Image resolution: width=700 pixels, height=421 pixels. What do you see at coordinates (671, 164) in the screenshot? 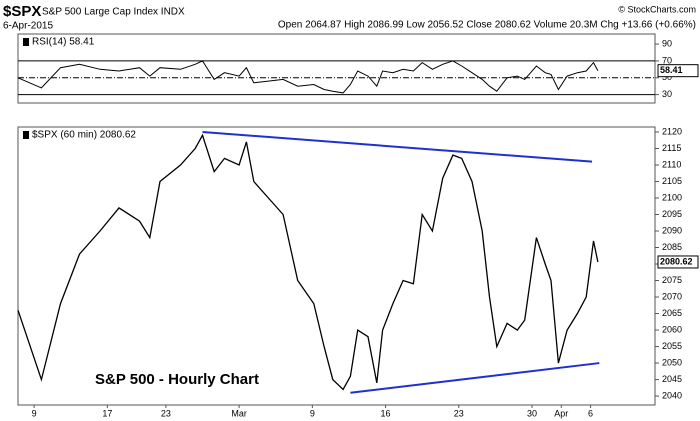
I see `y-tick-label: 2110` at bounding box center [671, 164].